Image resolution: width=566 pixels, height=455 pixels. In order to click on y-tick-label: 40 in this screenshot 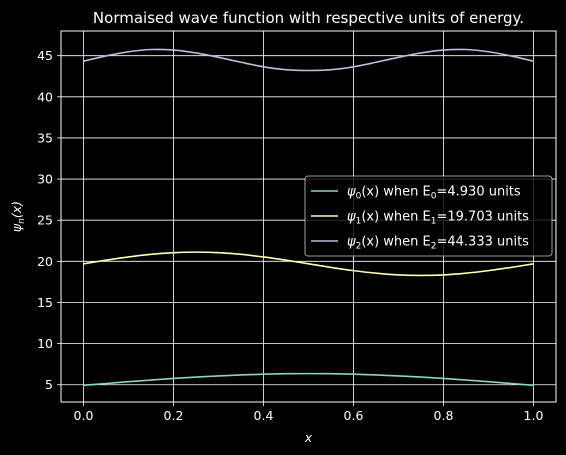, I will do `click(45, 96)`.